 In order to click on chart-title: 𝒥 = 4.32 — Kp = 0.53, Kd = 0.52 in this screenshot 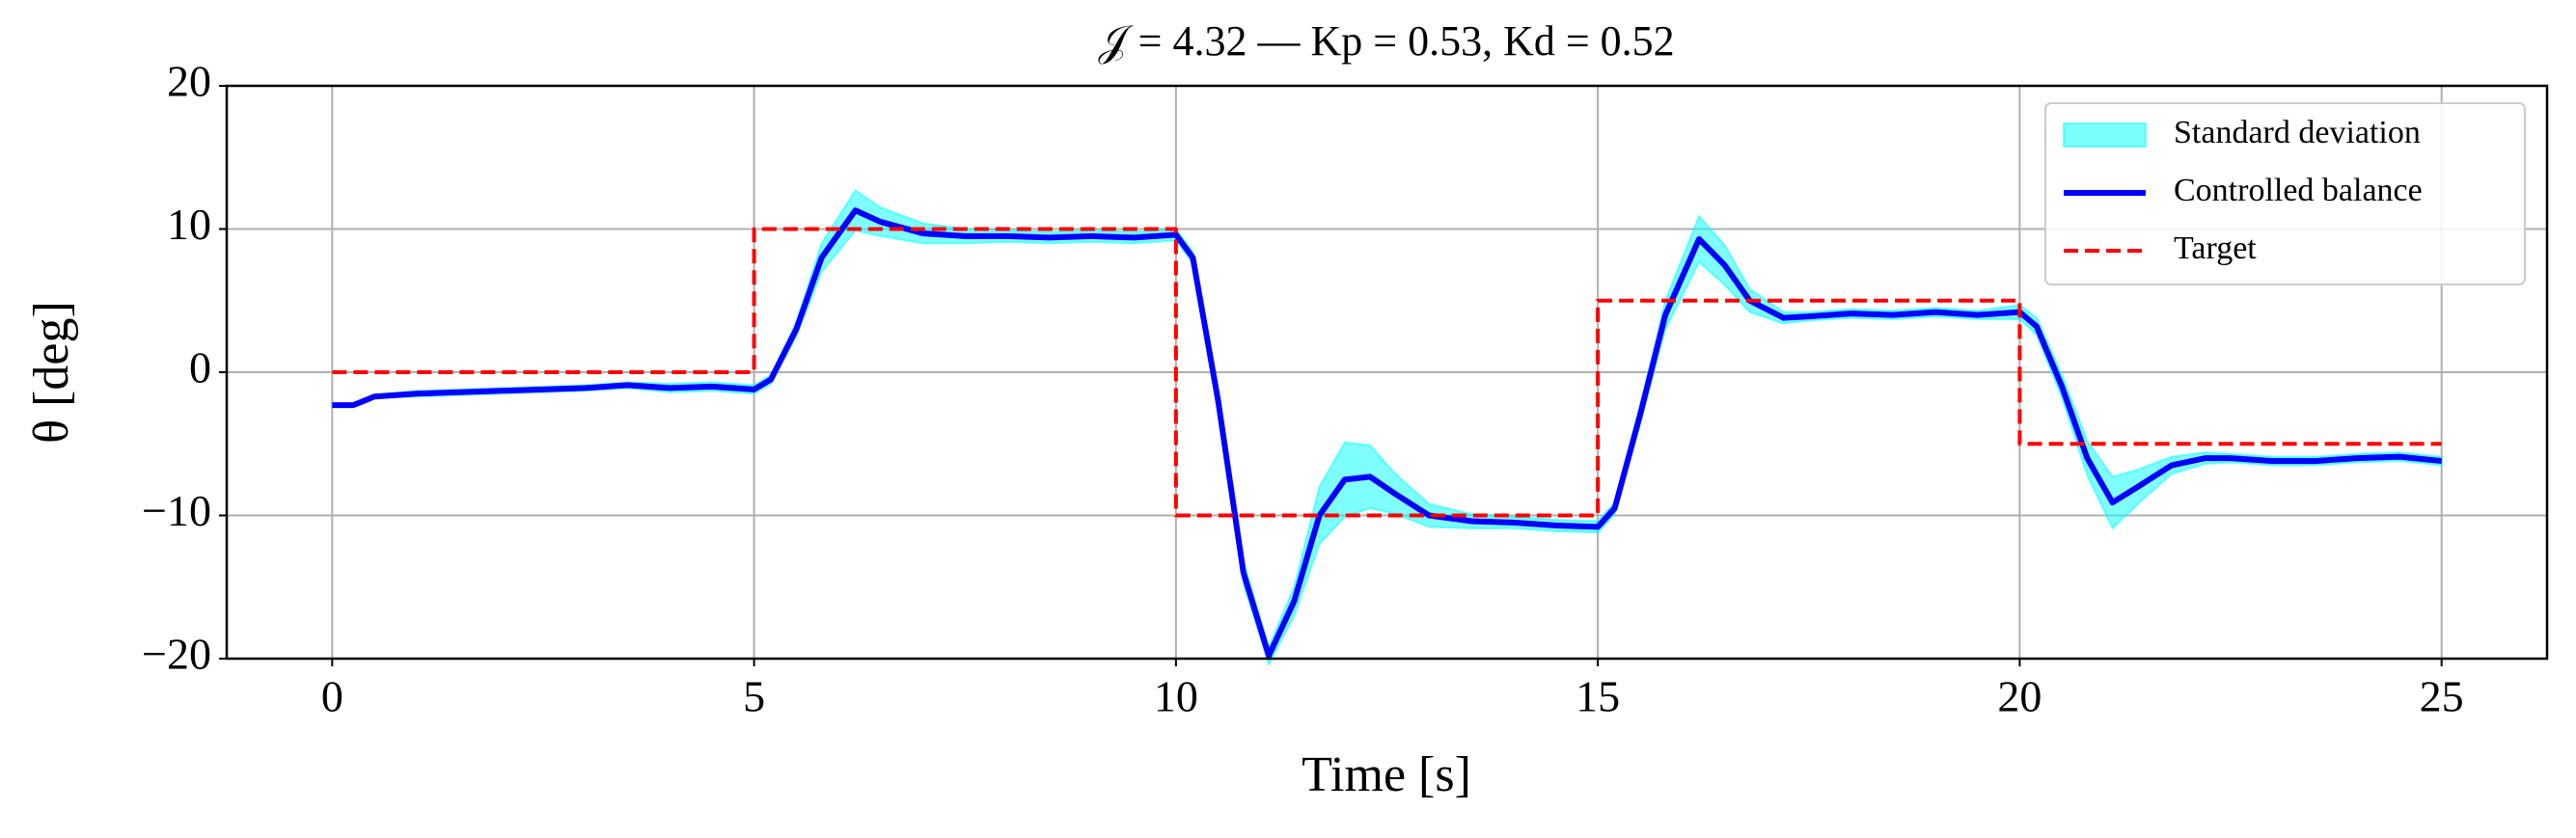, I will do `click(1386, 41)`.